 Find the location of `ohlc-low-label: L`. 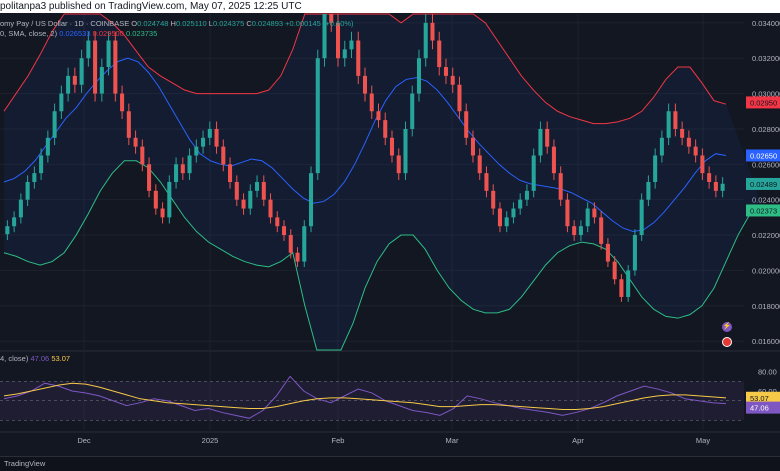

ohlc-low-label: L is located at coordinates (210, 23).